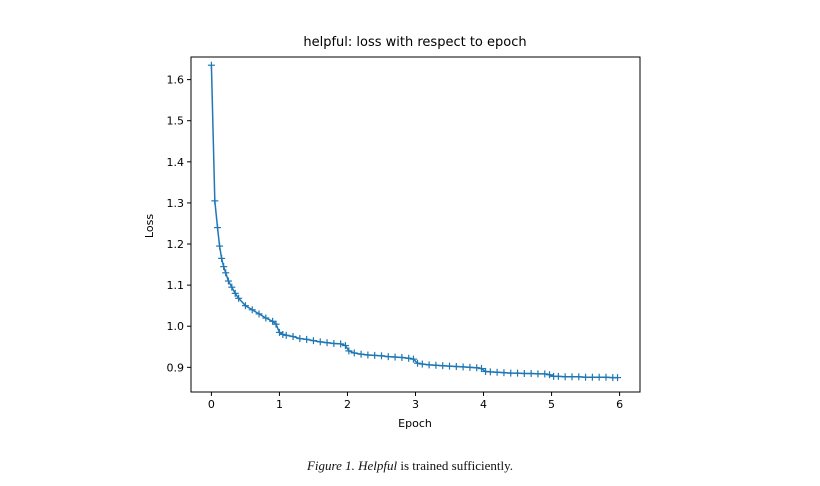  Describe the element at coordinates (415, 423) in the screenshot. I see `x-axis-label: Epoch` at that location.